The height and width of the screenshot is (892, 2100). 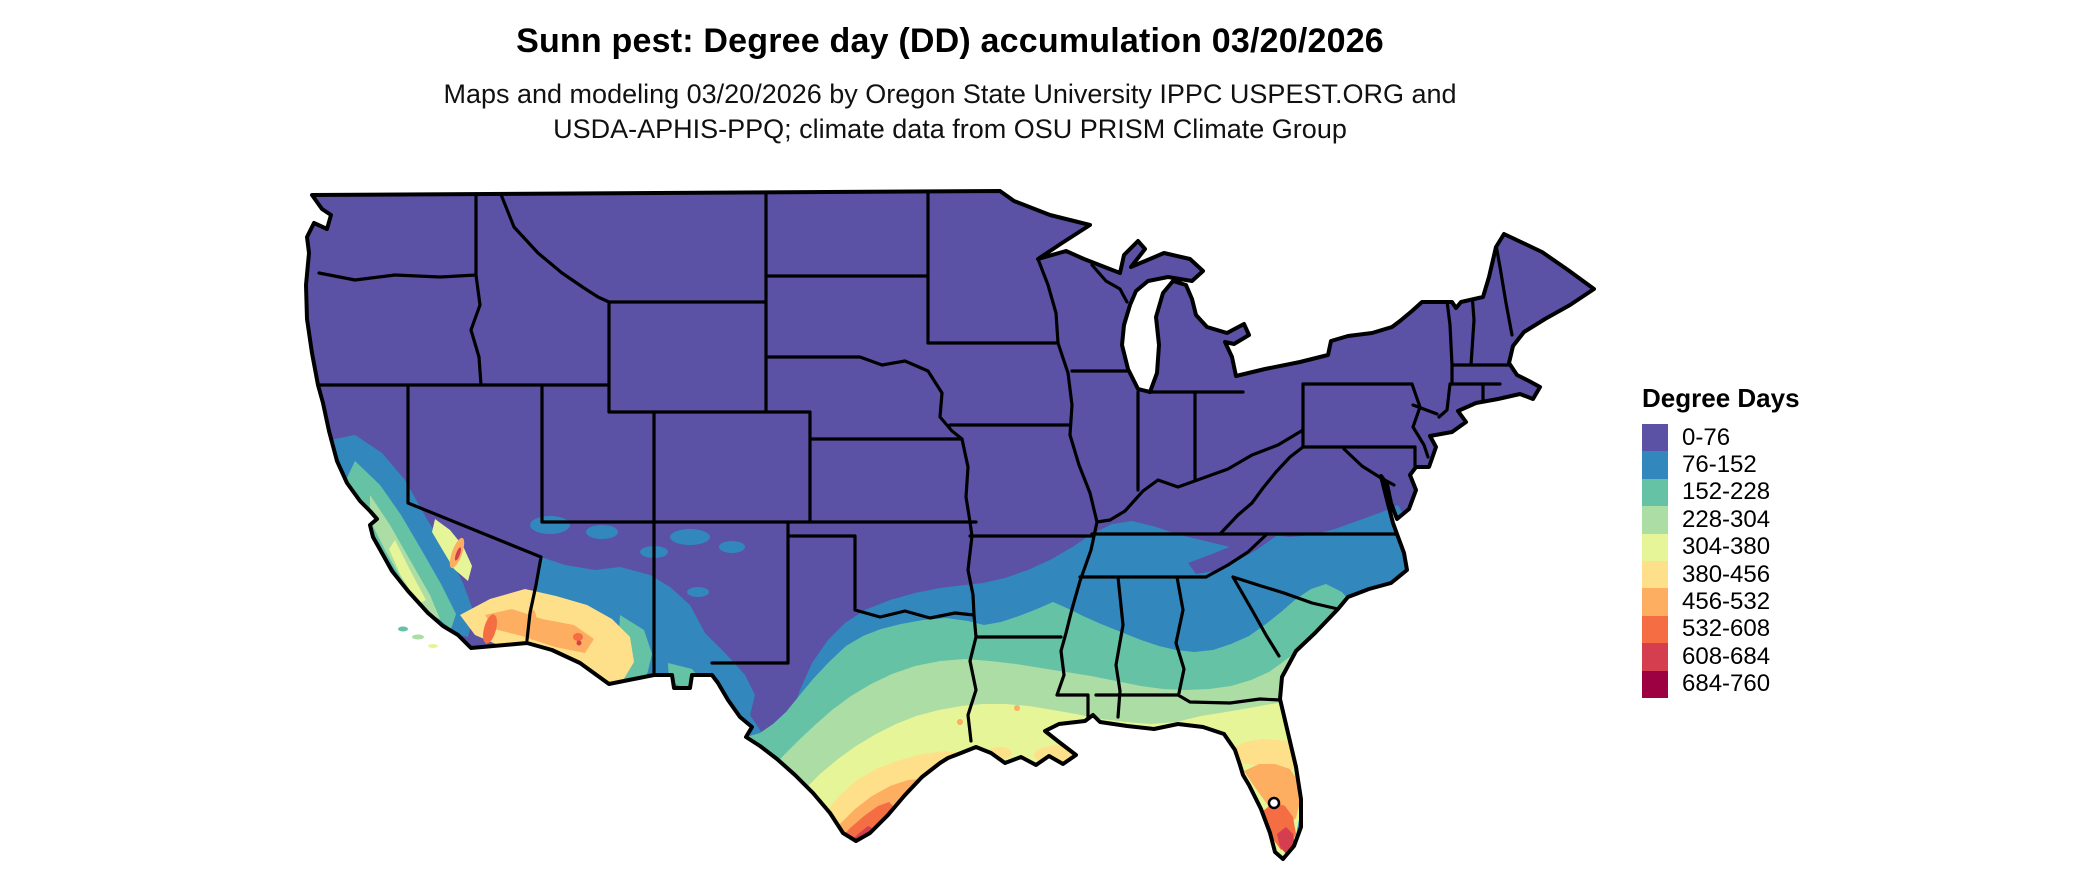 What do you see at coordinates (418, 637) in the screenshot?
I see `channel-islands` at bounding box center [418, 637].